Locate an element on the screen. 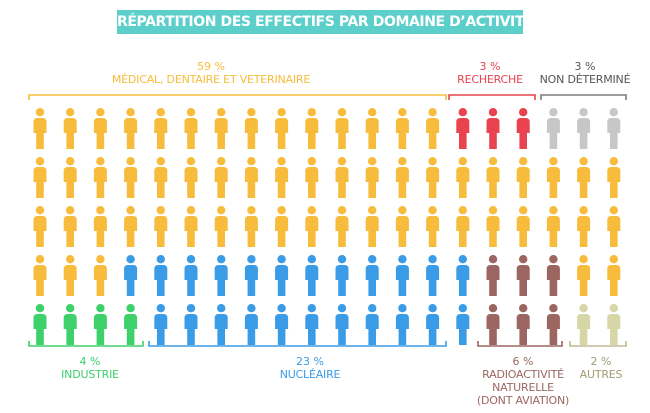 The image size is (650, 413). figure-medical-r3c5 is located at coordinates (161, 226).